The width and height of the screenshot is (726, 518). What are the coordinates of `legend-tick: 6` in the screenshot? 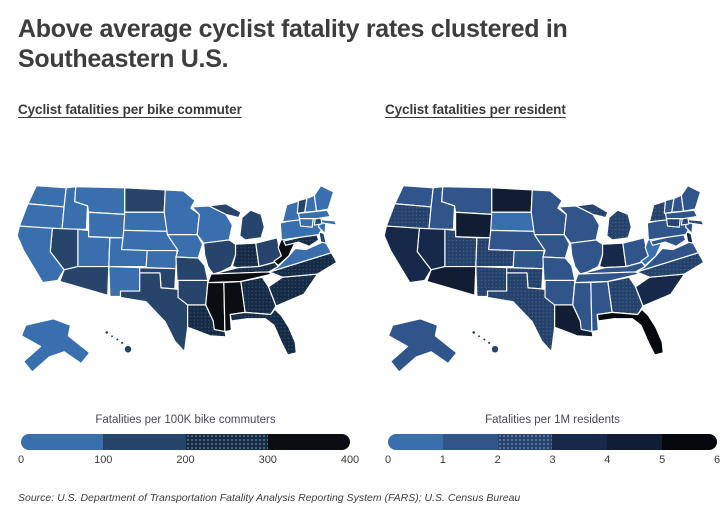 It's located at (717, 460).